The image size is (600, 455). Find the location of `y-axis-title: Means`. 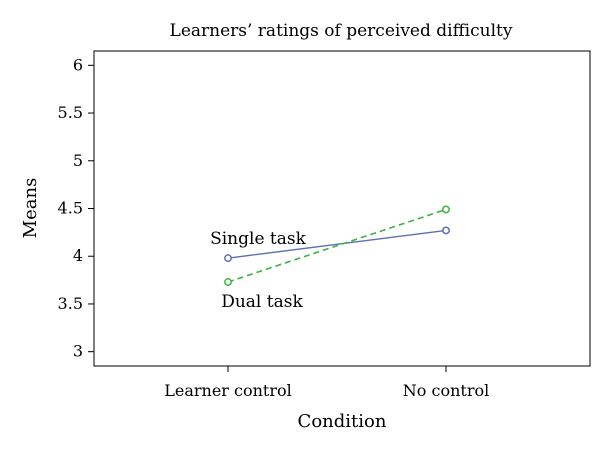

y-axis-title: Means is located at coordinates (30, 208).